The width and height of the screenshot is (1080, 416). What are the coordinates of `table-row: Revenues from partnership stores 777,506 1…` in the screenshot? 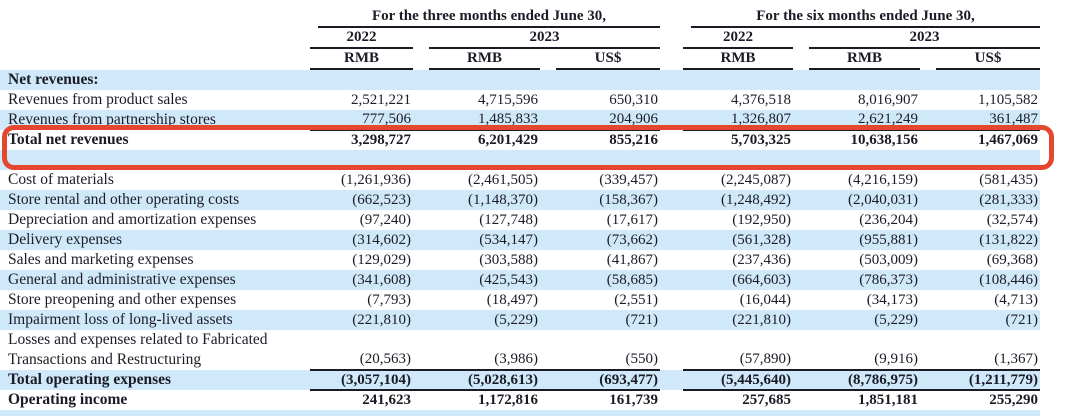 It's located at (520, 120).